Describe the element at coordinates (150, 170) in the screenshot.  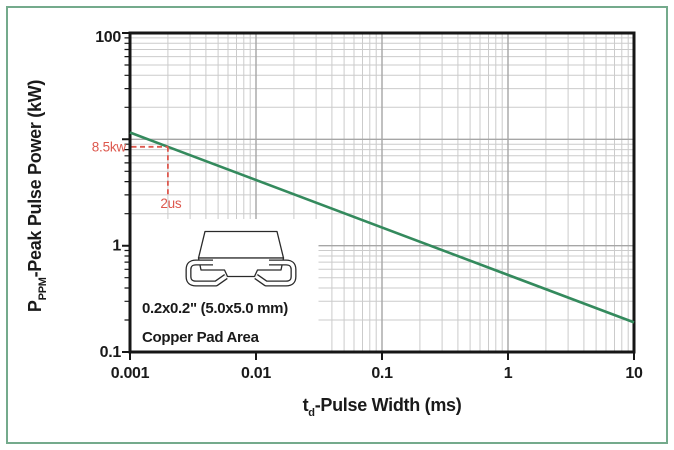
I see `annotation-dashed-lines` at that location.